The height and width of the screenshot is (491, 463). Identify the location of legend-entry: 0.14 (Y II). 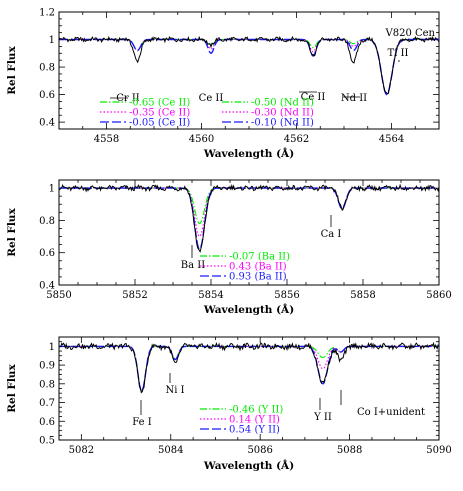
(254, 420).